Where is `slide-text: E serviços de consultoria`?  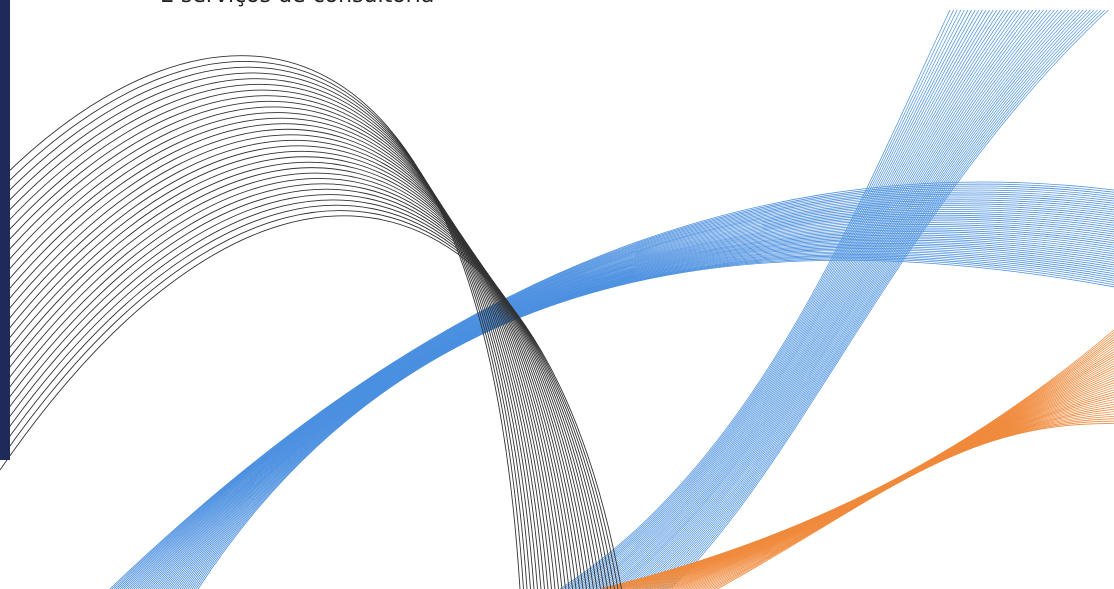
slide-text: E serviços de consultoria is located at coordinates (297, 4).